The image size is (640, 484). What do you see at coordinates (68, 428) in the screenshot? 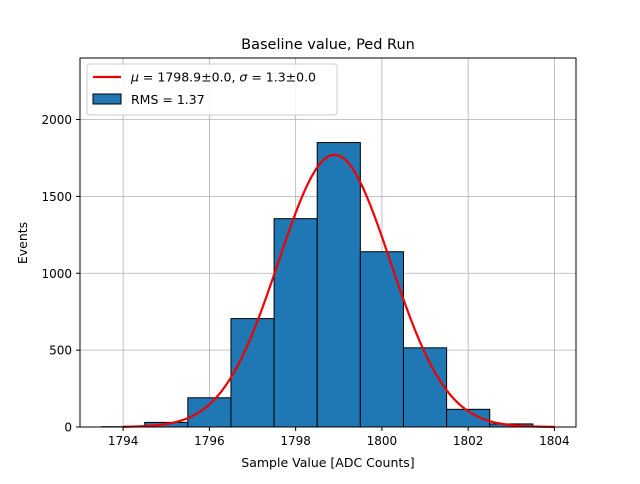
I see `y-tick-label: 0` at bounding box center [68, 428].